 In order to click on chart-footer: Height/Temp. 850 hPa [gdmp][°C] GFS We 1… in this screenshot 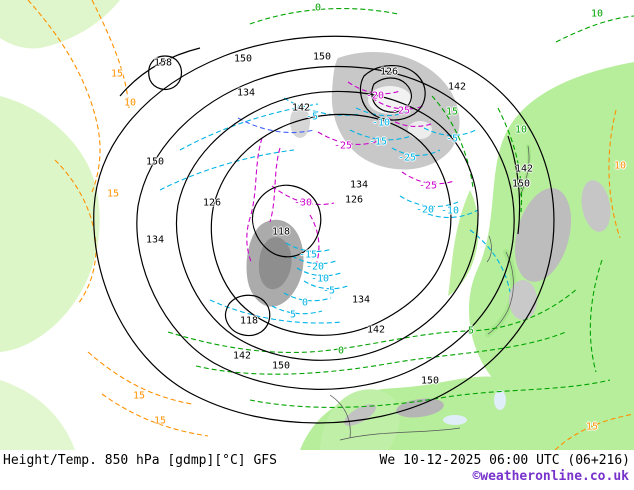, I will do `click(317, 470)`.